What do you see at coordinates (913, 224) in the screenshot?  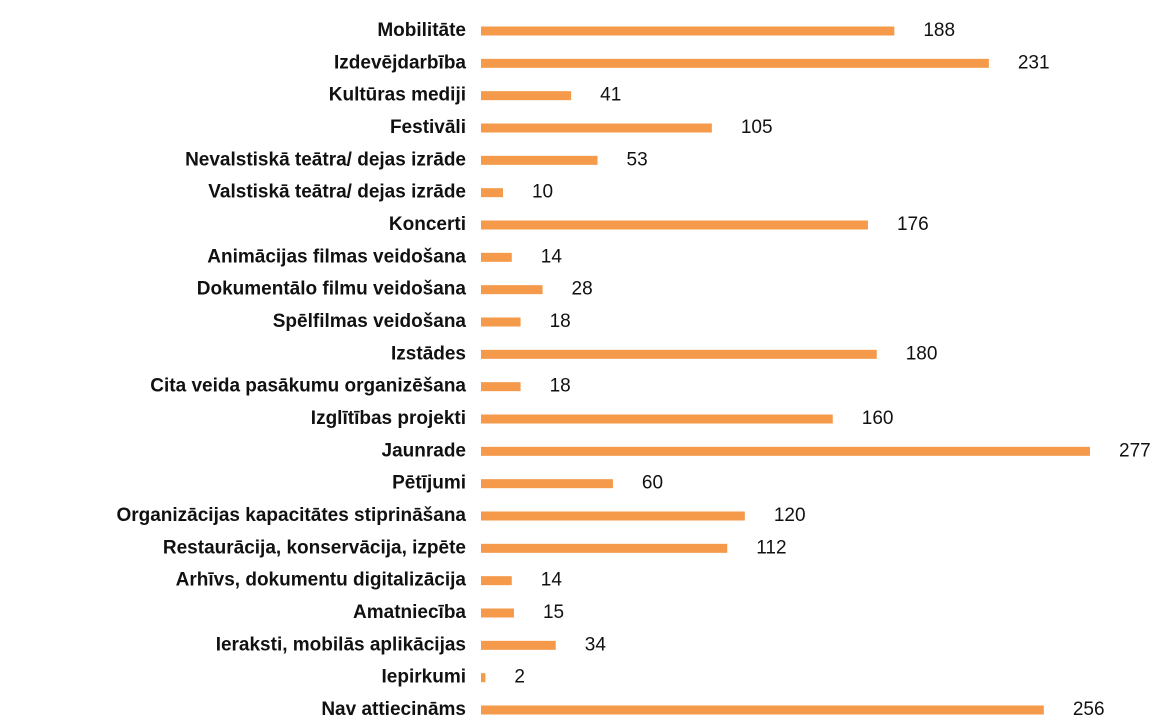 I see `value-label: 176` at bounding box center [913, 224].